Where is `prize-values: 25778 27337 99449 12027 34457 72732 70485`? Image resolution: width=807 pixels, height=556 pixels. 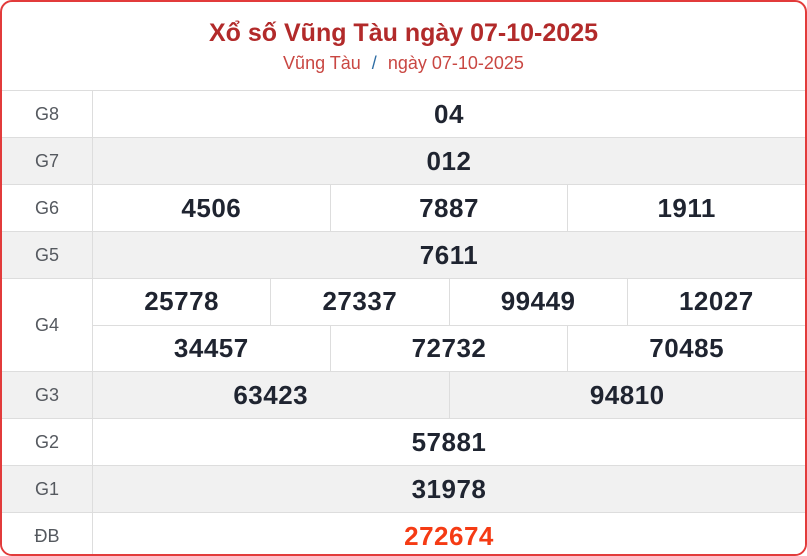 prize-values: 25778 27337 99449 12027 34457 72732 70485 is located at coordinates (449, 325).